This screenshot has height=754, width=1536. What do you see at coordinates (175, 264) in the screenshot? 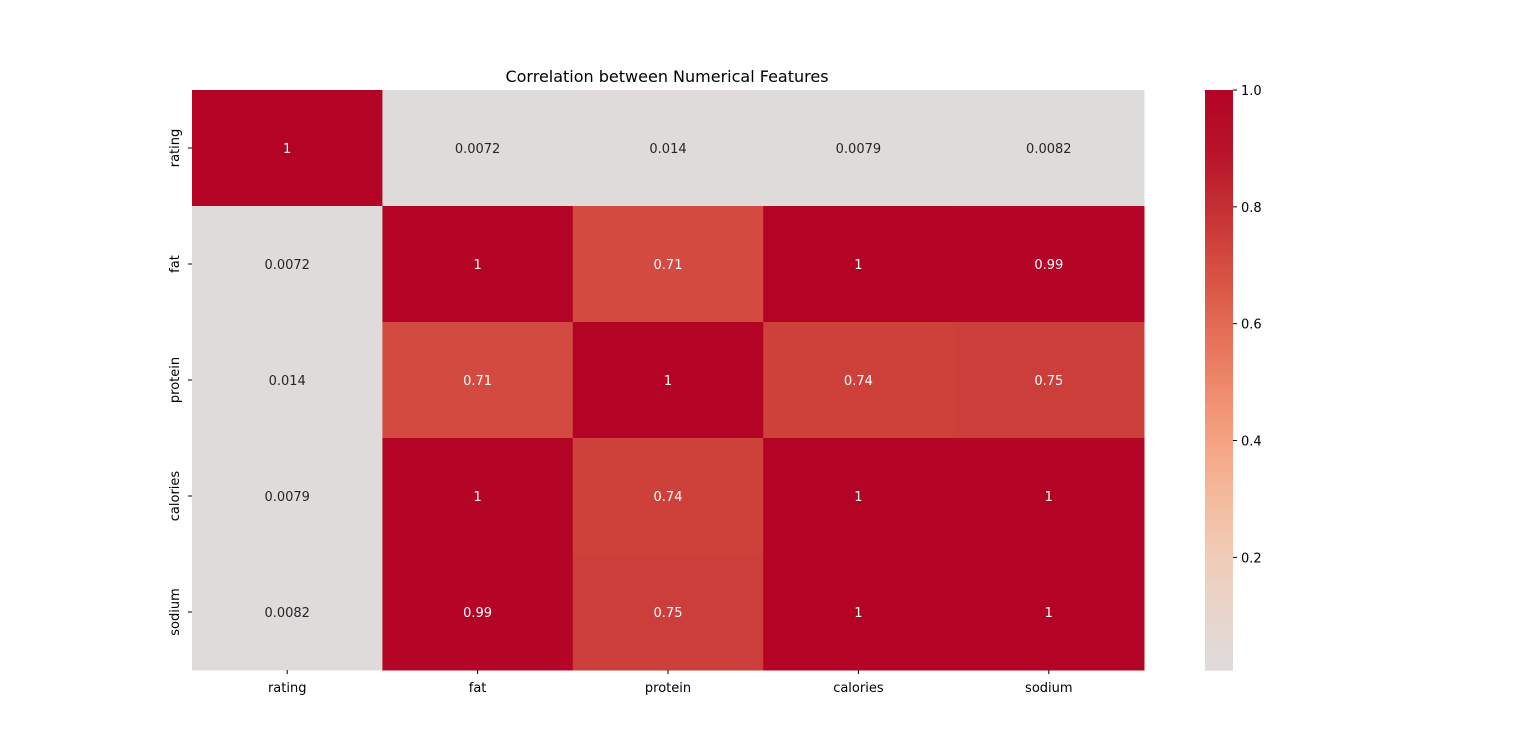
I see `y-tick-label: fat` at bounding box center [175, 264].